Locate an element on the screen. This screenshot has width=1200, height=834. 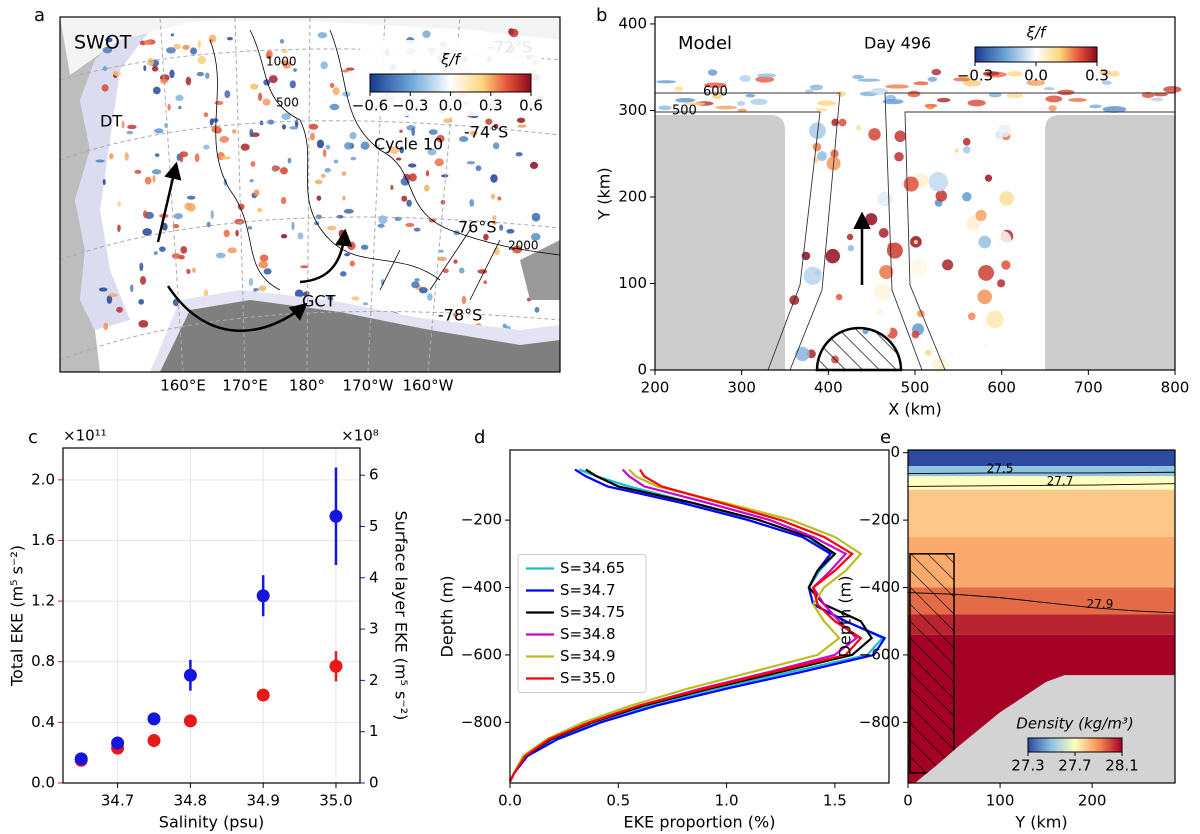
y2-tick-label: 5 is located at coordinates (374, 526).